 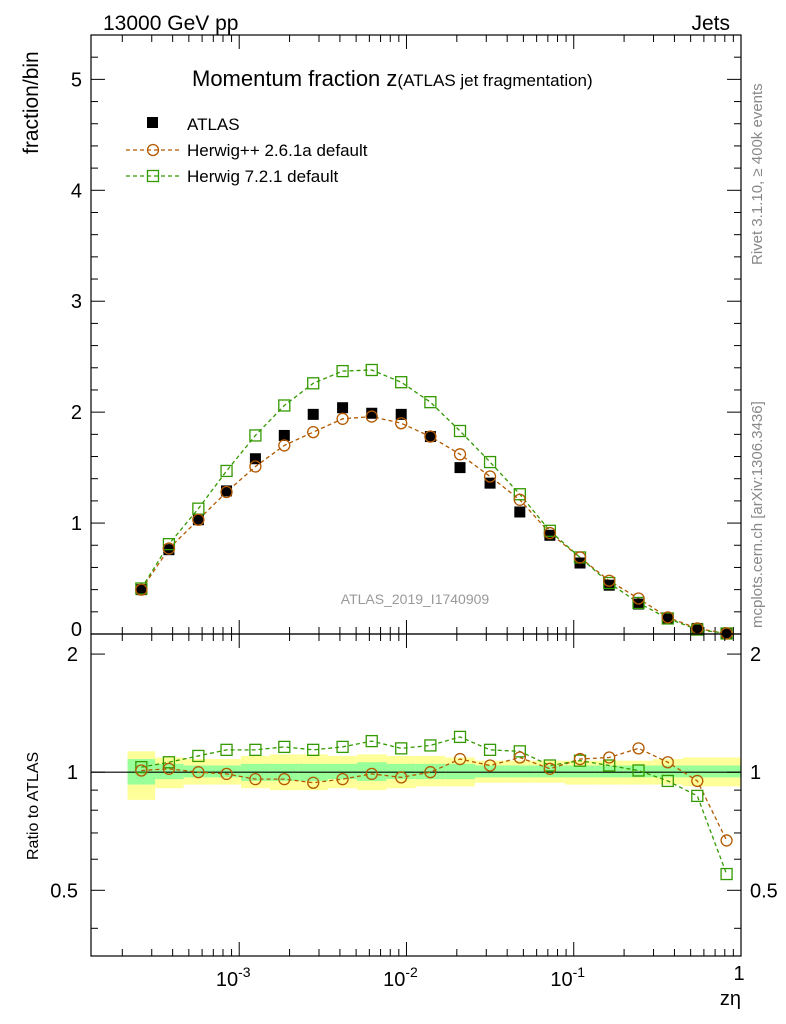 I want to click on legend-marker-herwigpp, so click(x=153, y=150).